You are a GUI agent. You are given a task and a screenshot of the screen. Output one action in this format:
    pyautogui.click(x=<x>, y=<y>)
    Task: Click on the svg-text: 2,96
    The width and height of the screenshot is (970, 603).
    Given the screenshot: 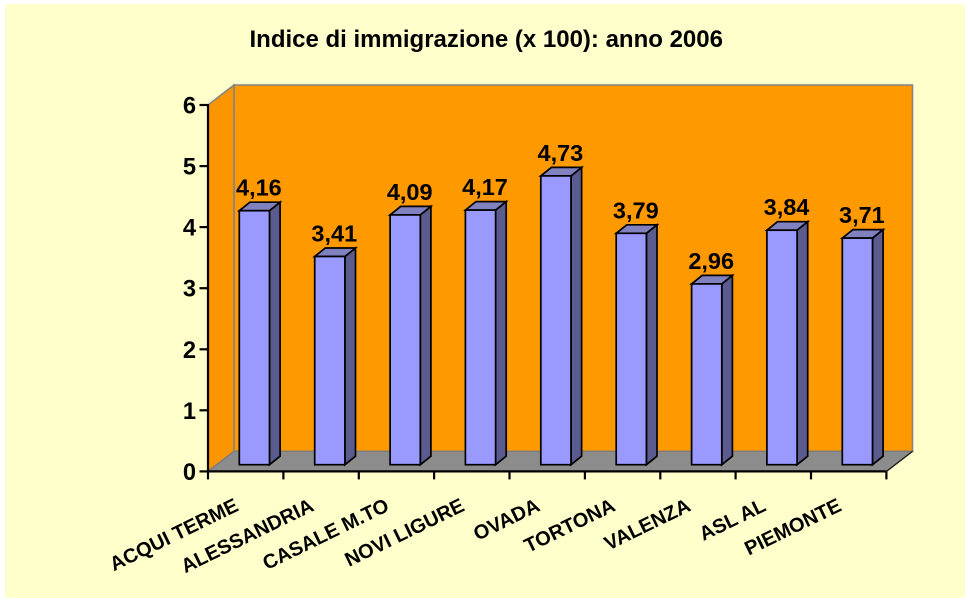 What is the action you would take?
    pyautogui.click(x=711, y=261)
    